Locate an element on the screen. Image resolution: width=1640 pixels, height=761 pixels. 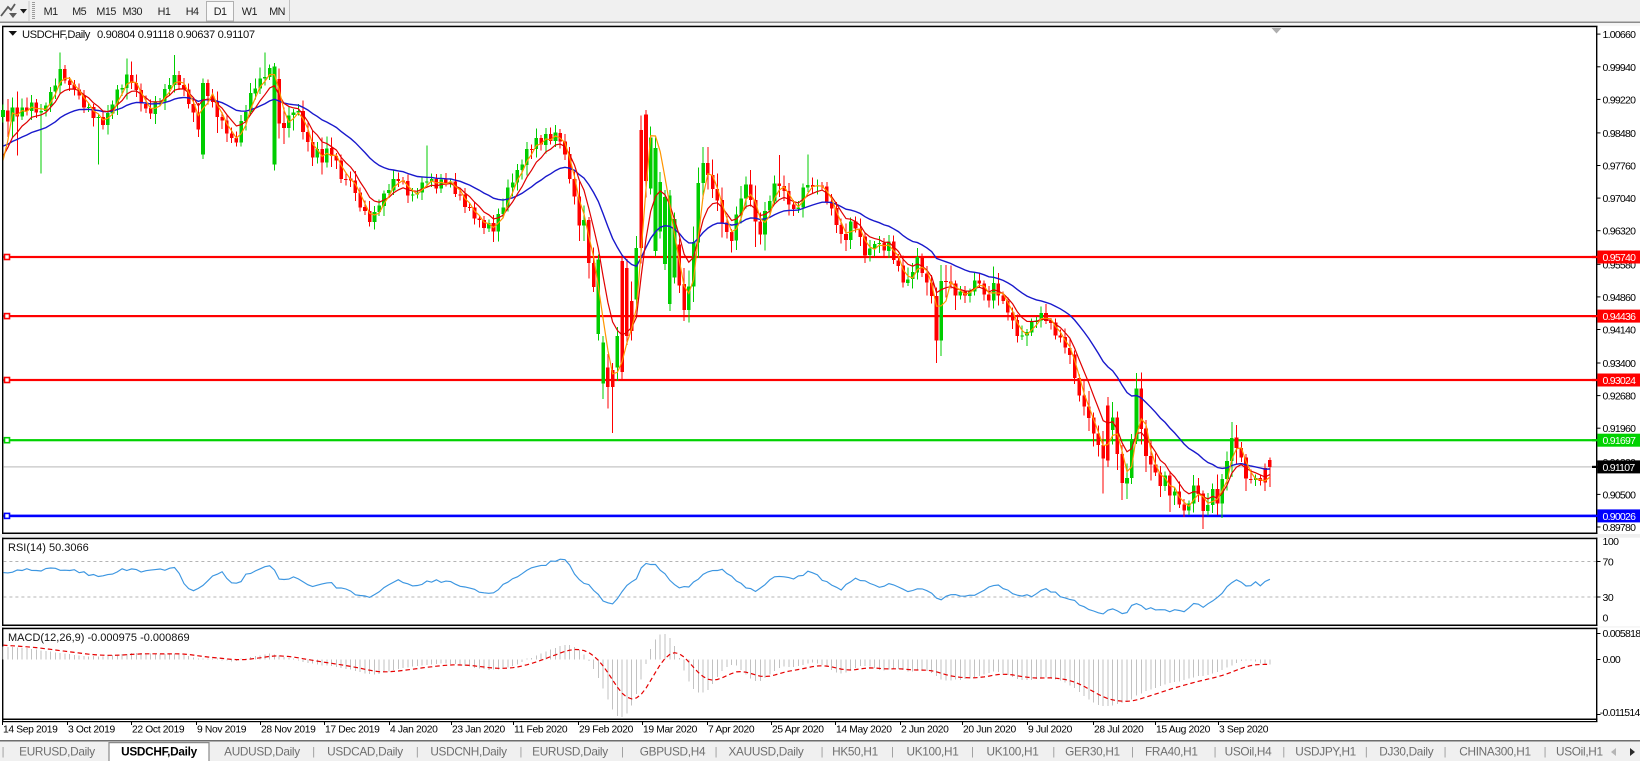
svg-text: 14 Sep 2019 is located at coordinates (30, 730).